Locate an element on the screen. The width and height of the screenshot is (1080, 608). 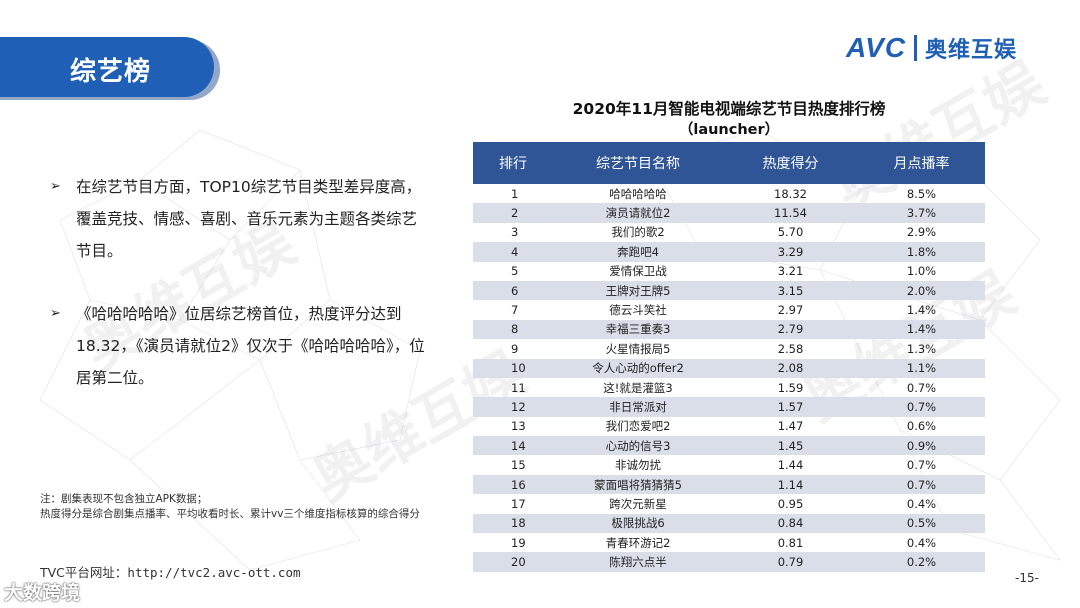
logo-cn-text: 奥维互娱 is located at coordinates (971, 50).